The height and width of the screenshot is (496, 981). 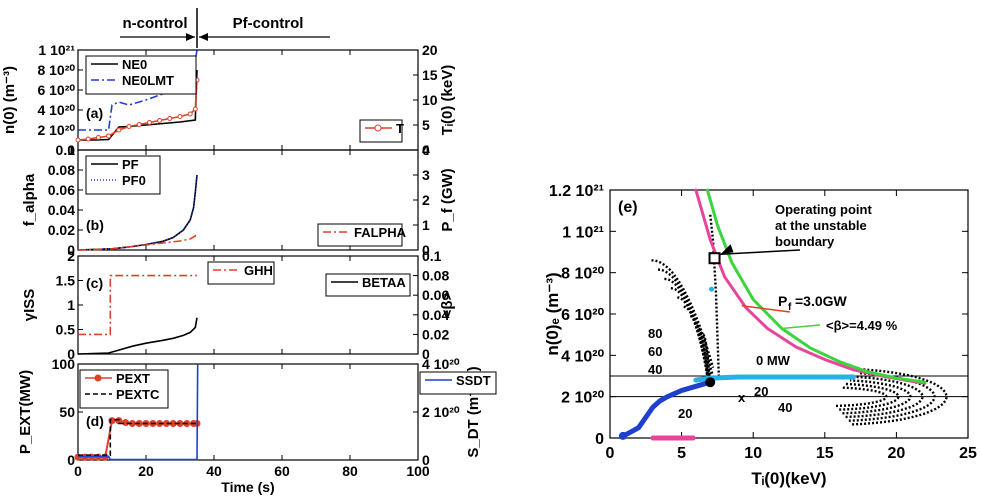 What do you see at coordinates (78, 471) in the screenshot?
I see `x-tick-label: 0` at bounding box center [78, 471].